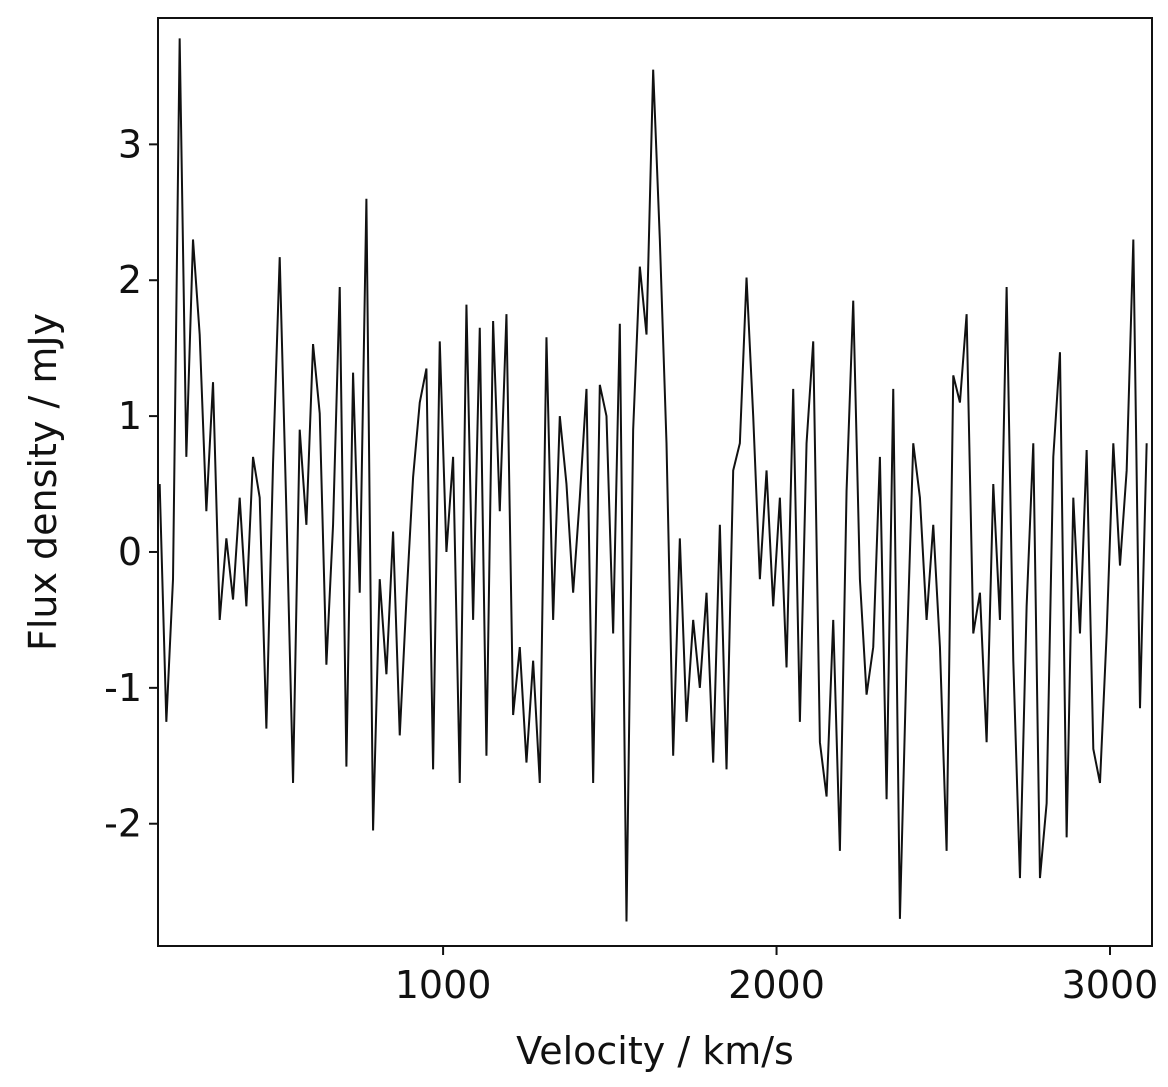  What do you see at coordinates (130, 280) in the screenshot?
I see `y-tick-label: 2` at bounding box center [130, 280].